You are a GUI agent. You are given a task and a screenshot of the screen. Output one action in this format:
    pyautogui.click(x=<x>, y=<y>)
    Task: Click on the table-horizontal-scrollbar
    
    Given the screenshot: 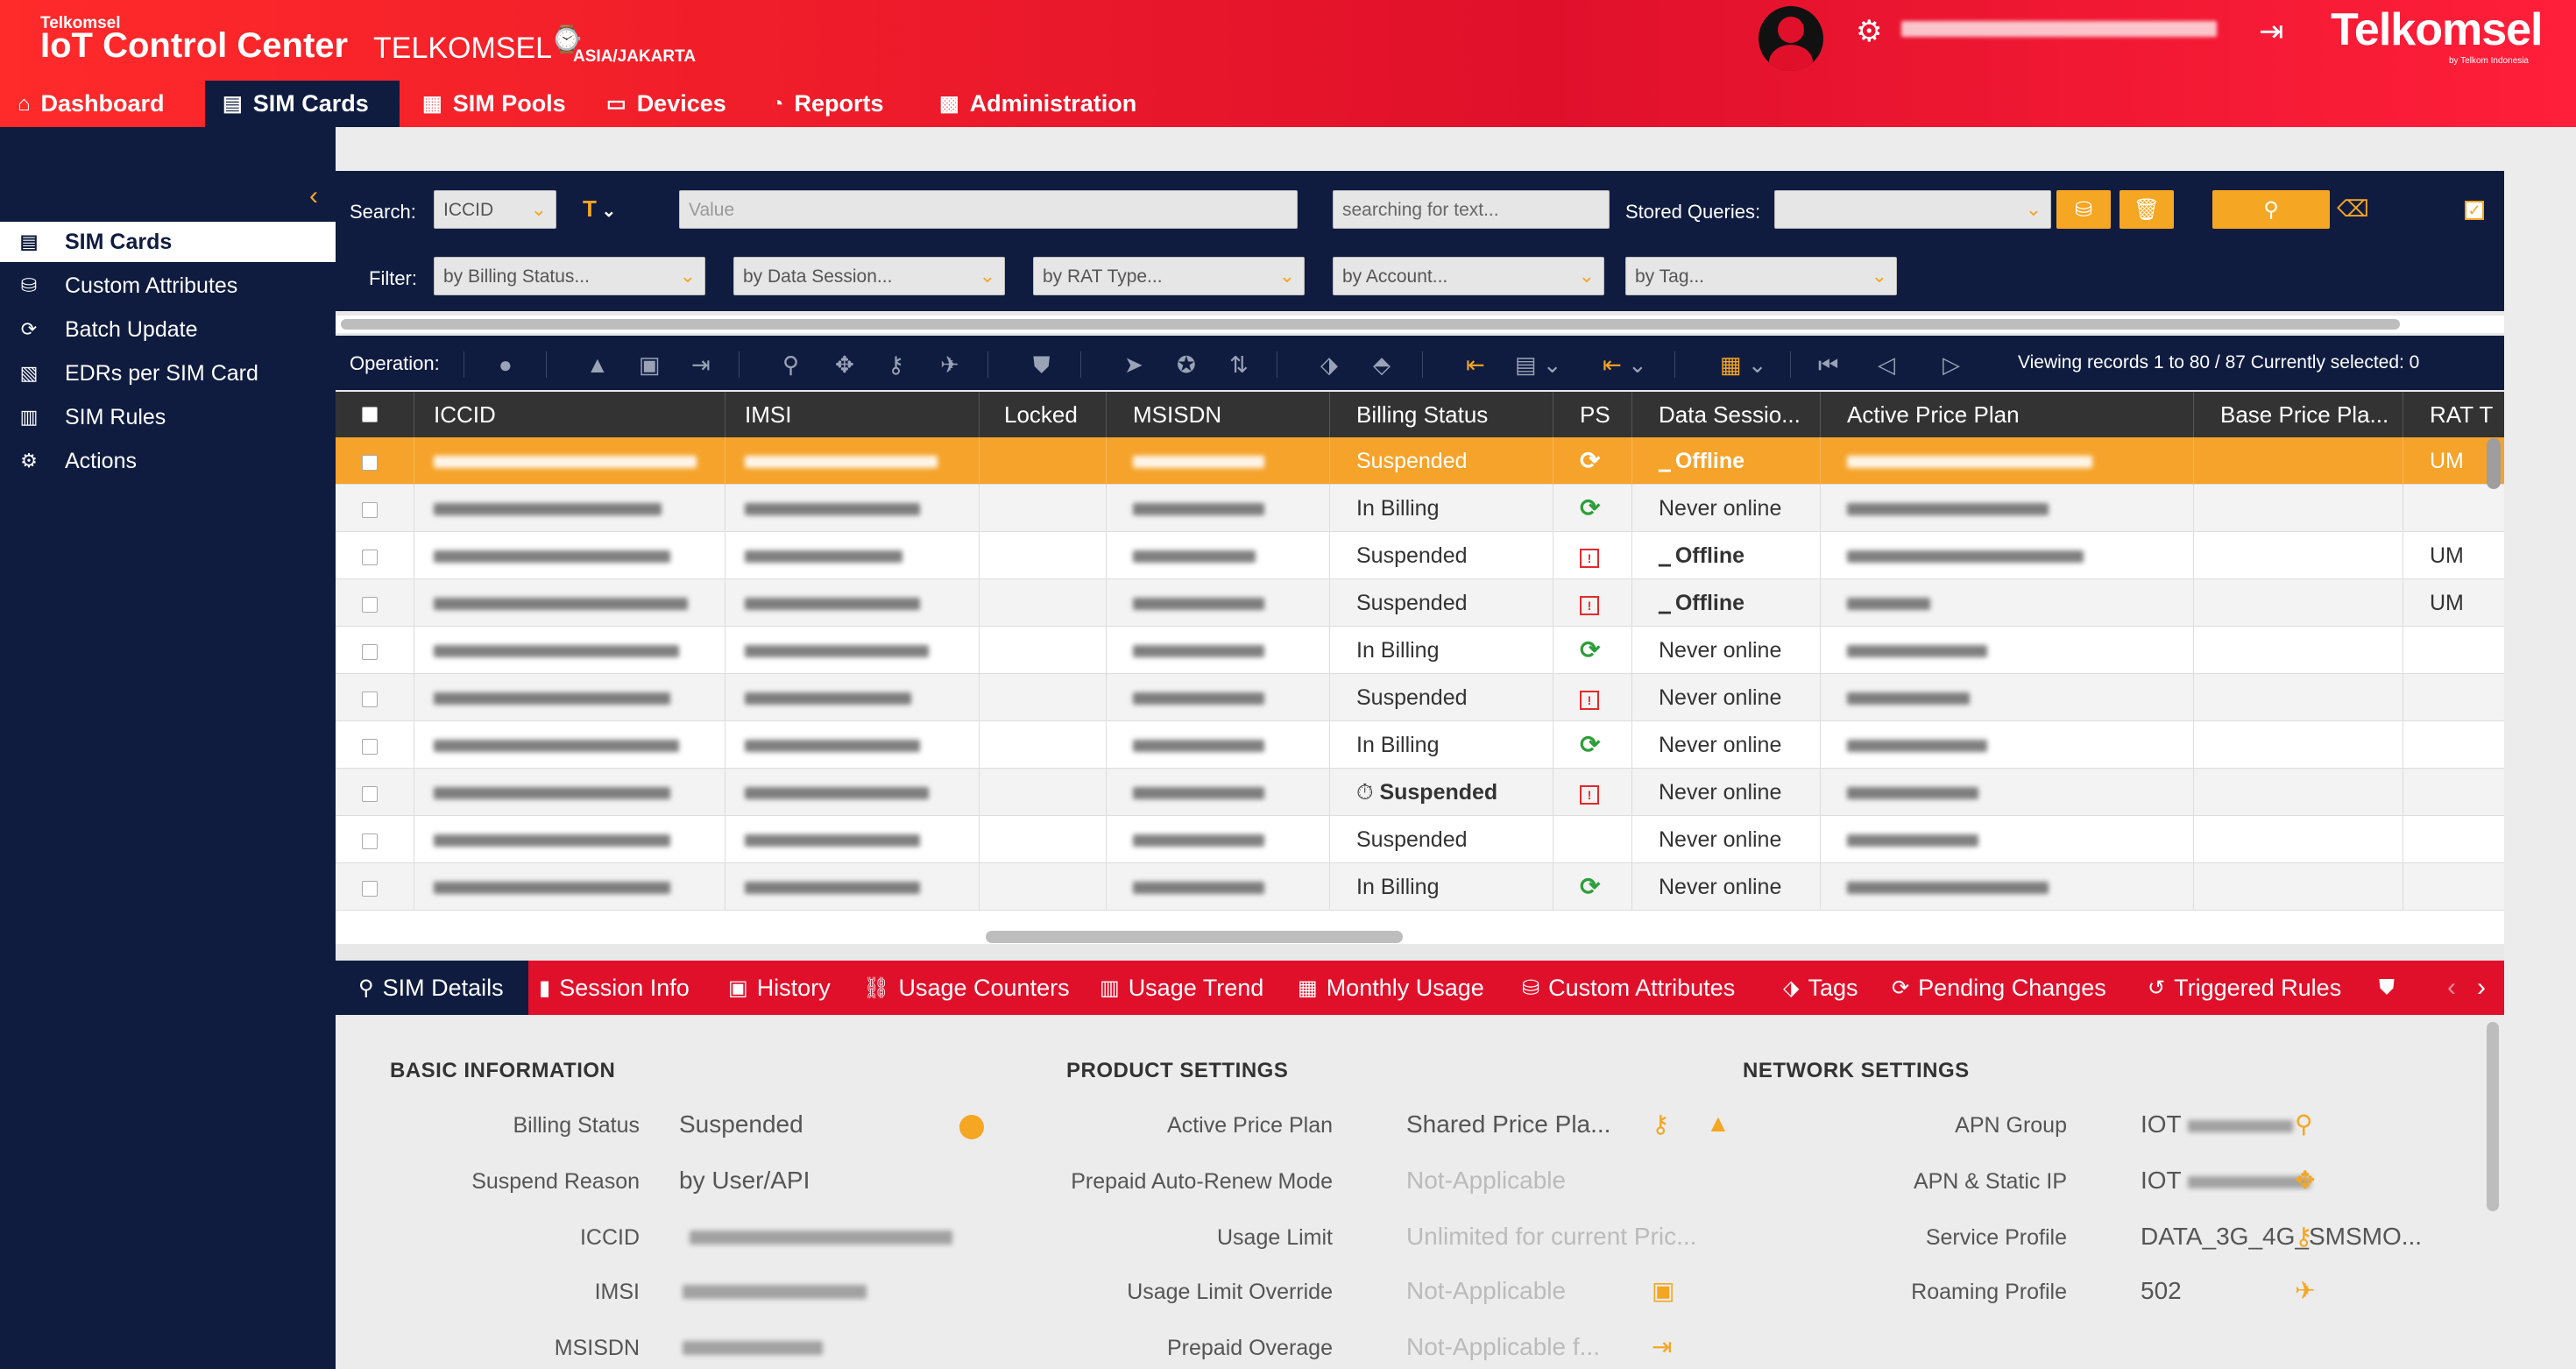 What is the action you would take?
    pyautogui.click(x=1194, y=937)
    